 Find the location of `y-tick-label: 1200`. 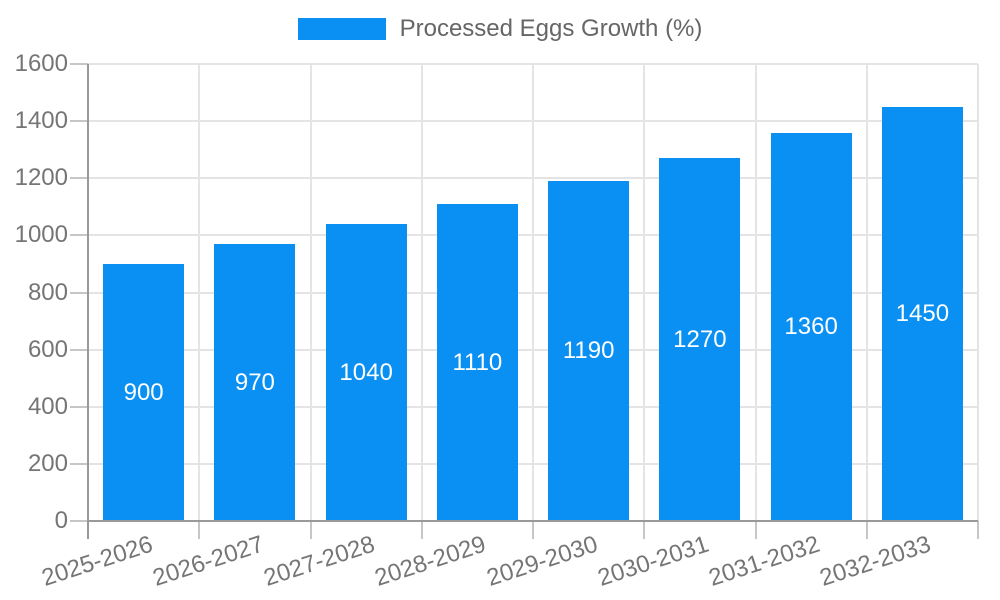

y-tick-label: 1200 is located at coordinates (41, 178).